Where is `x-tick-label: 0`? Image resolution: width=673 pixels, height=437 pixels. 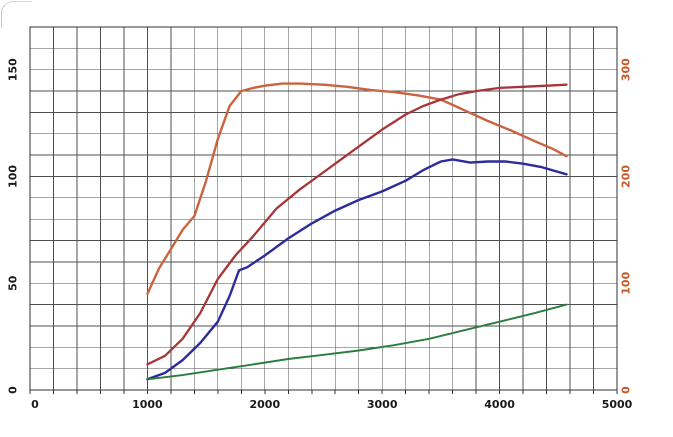
x-tick-label: 0 is located at coordinates (35, 404).